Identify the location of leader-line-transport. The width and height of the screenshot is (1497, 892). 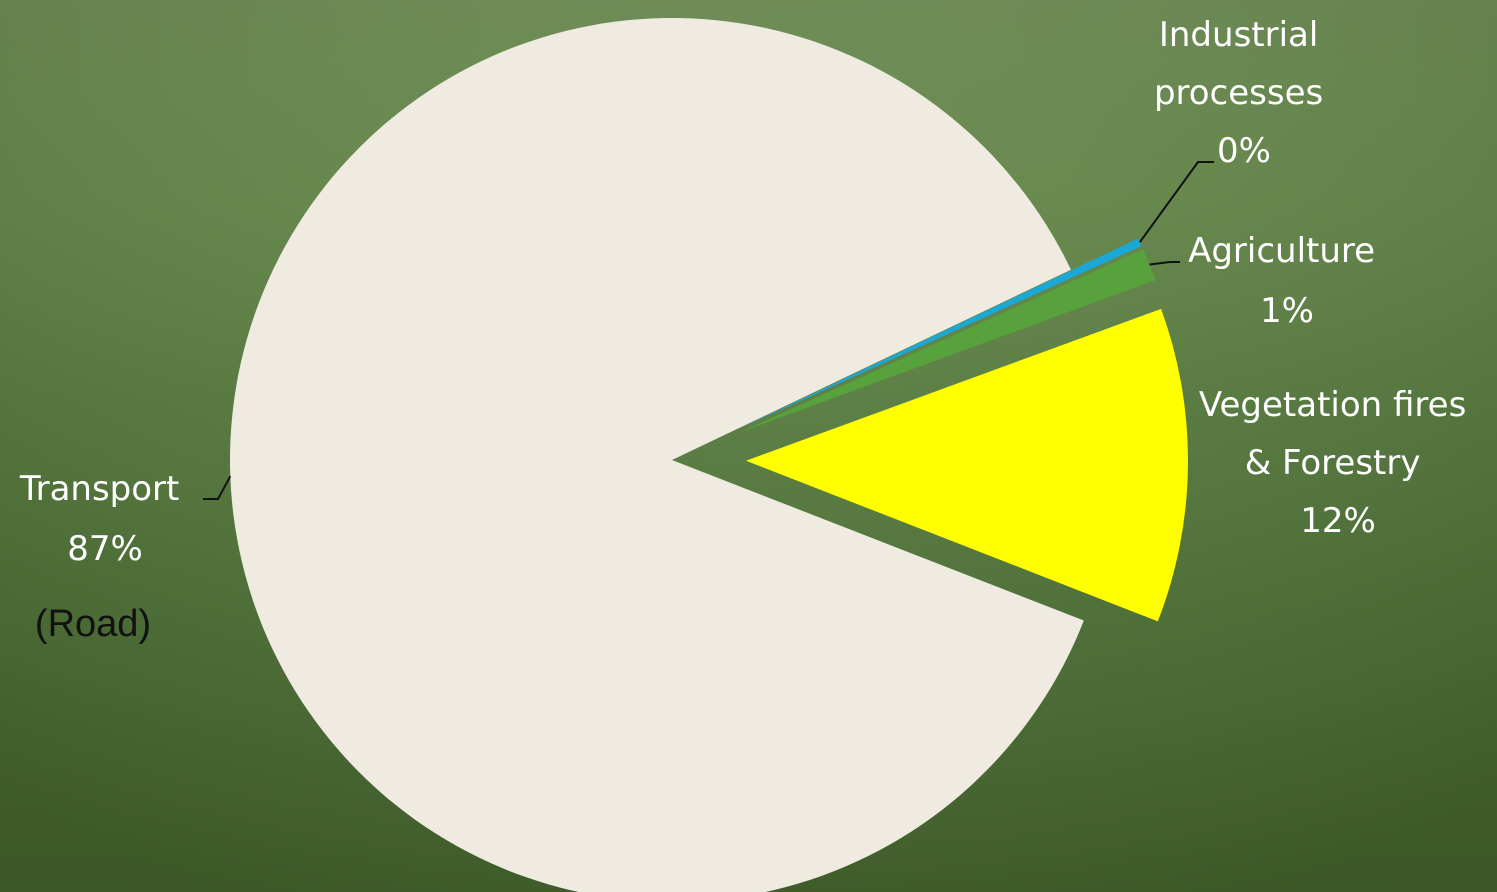
(217, 487).